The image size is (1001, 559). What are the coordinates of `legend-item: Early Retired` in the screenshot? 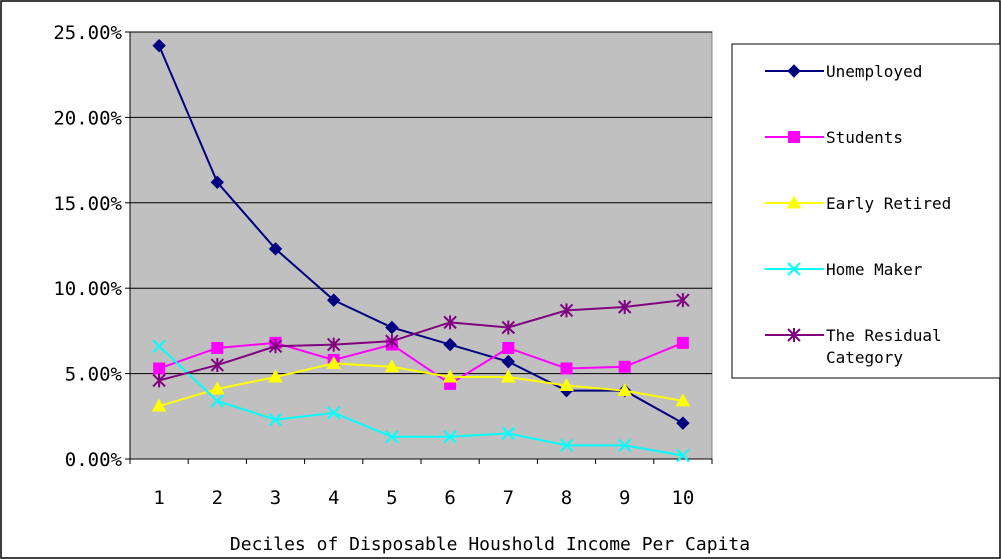 It's located at (858, 203).